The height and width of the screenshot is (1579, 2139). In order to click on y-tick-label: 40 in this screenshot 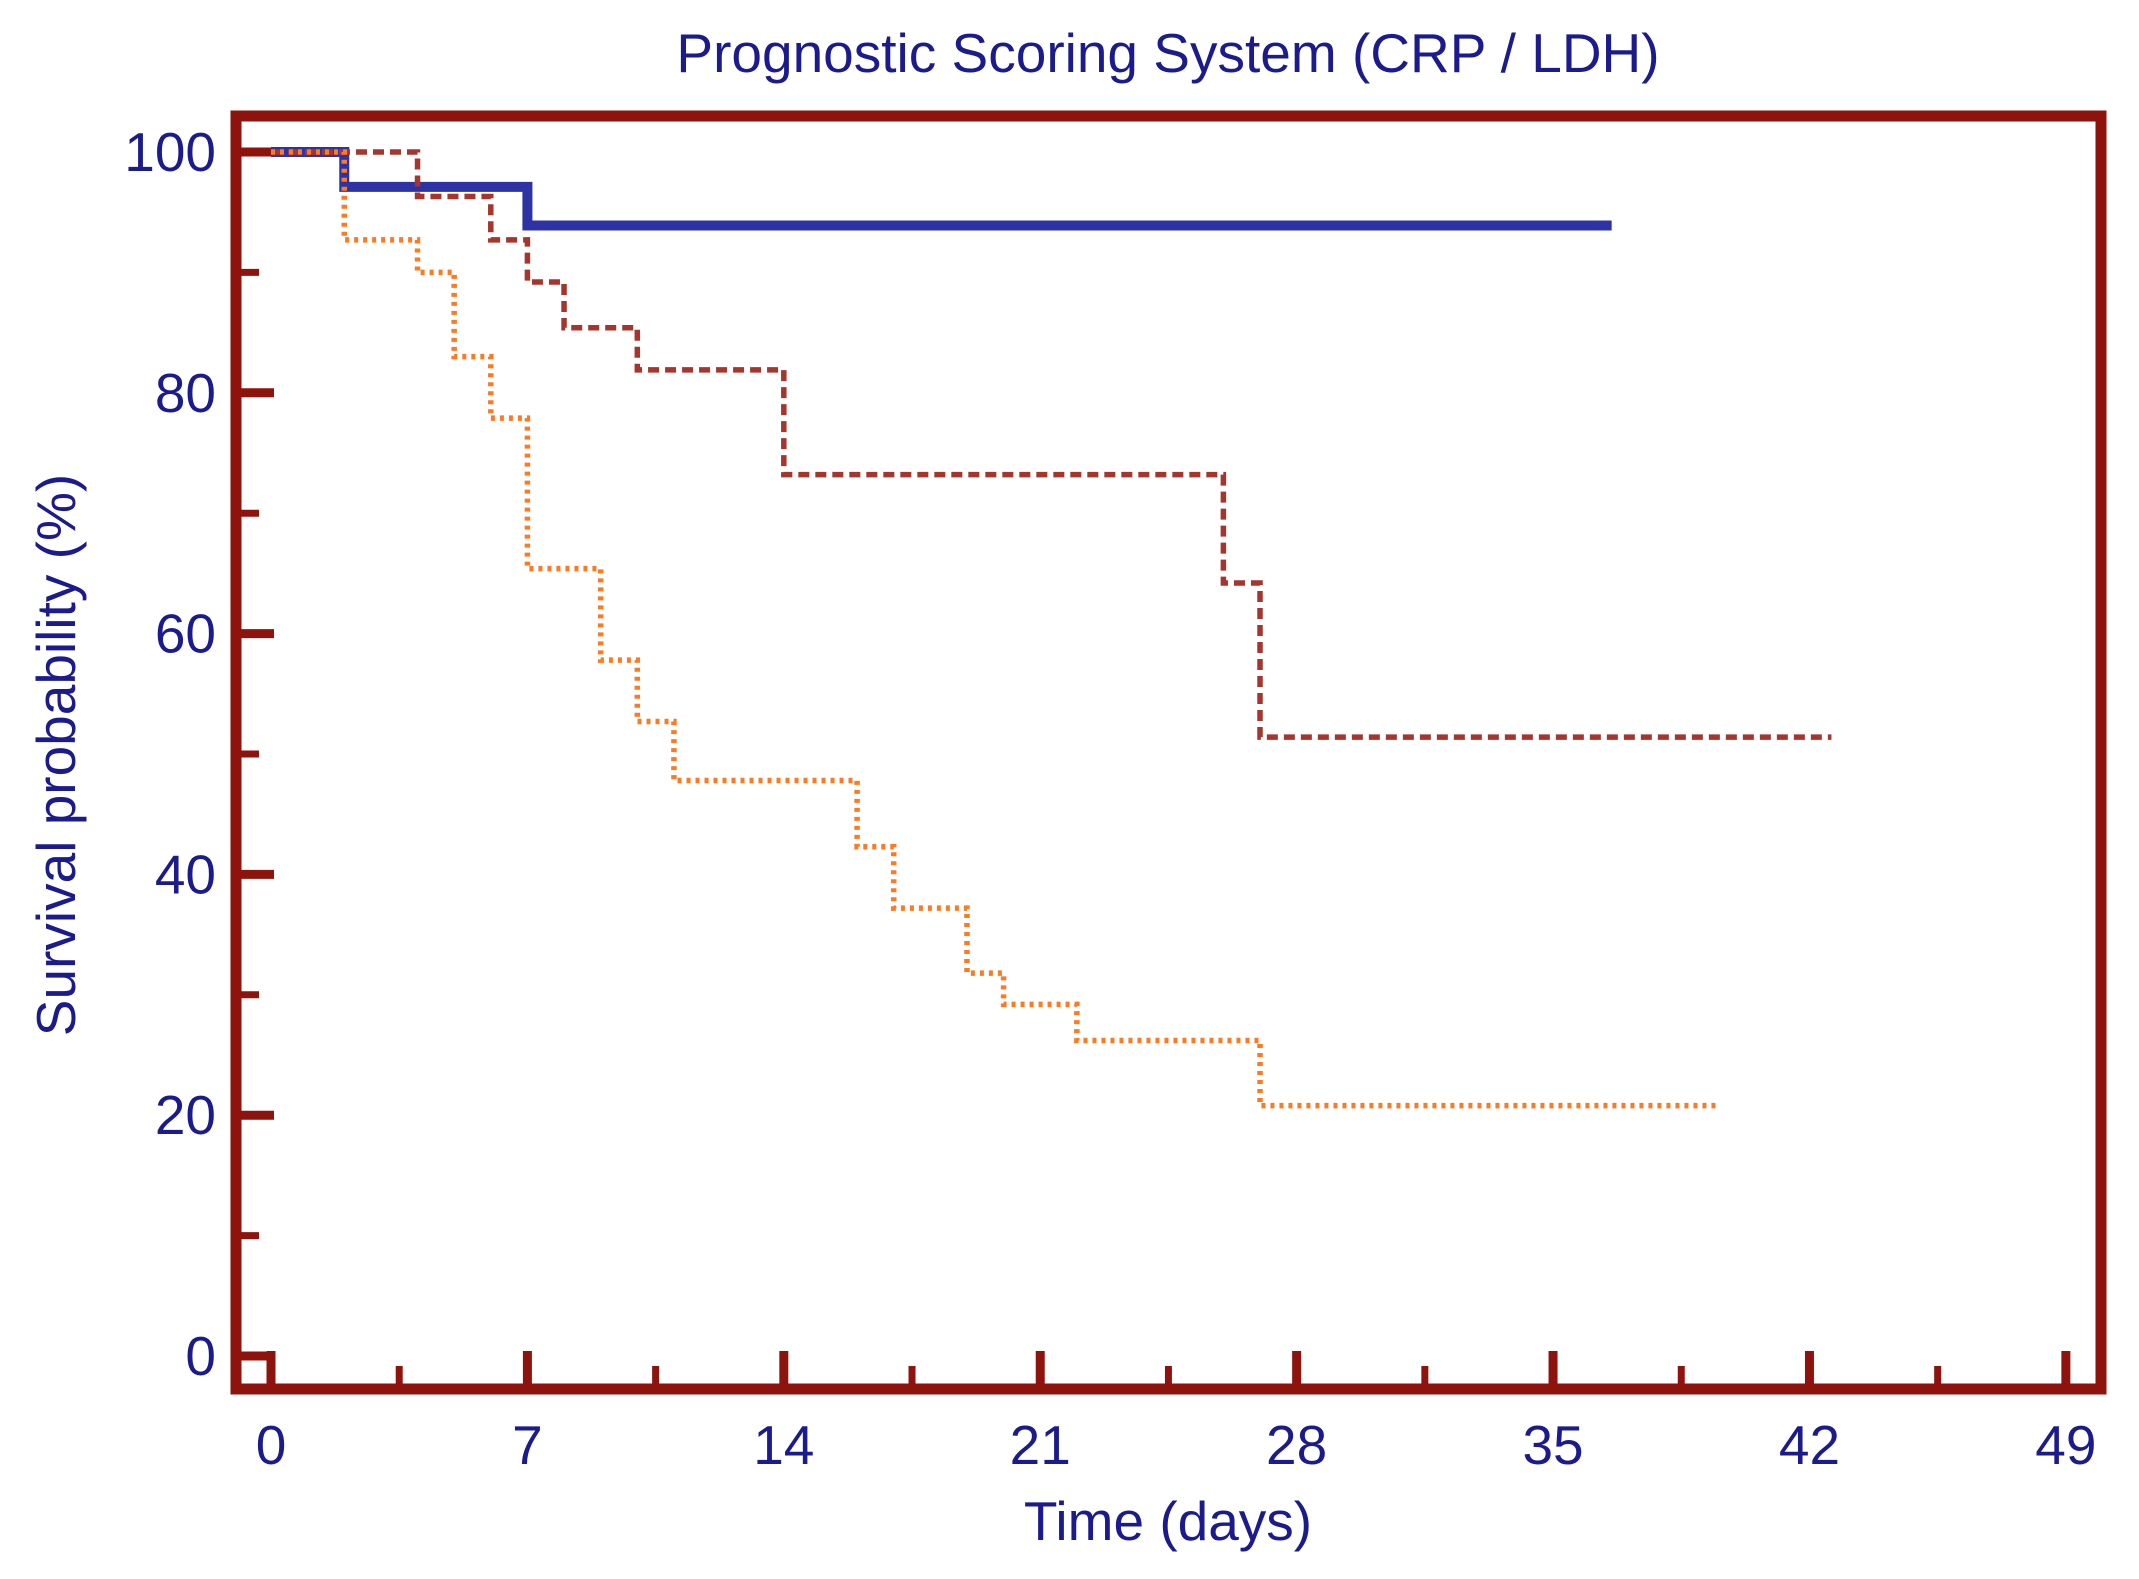, I will do `click(185, 874)`.